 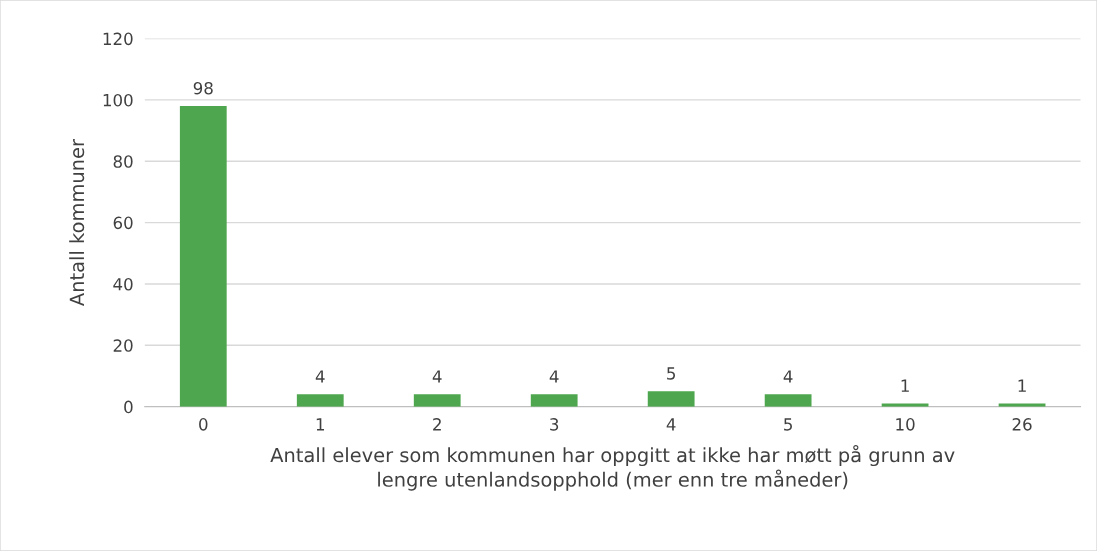 I want to click on x-tick-label: 4, so click(x=671, y=424).